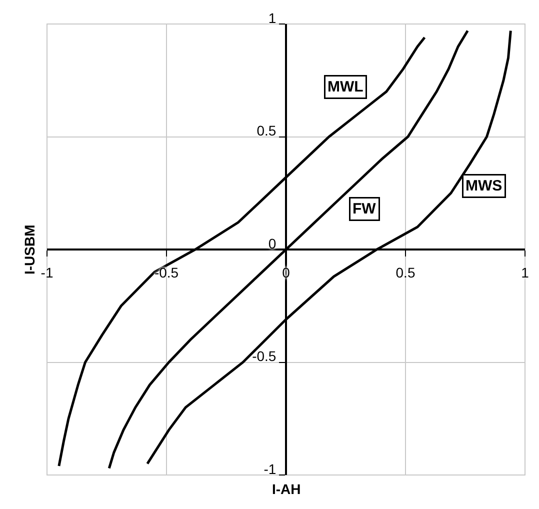  What do you see at coordinates (166, 272) in the screenshot?
I see `x-tick-label: -0.5` at bounding box center [166, 272].